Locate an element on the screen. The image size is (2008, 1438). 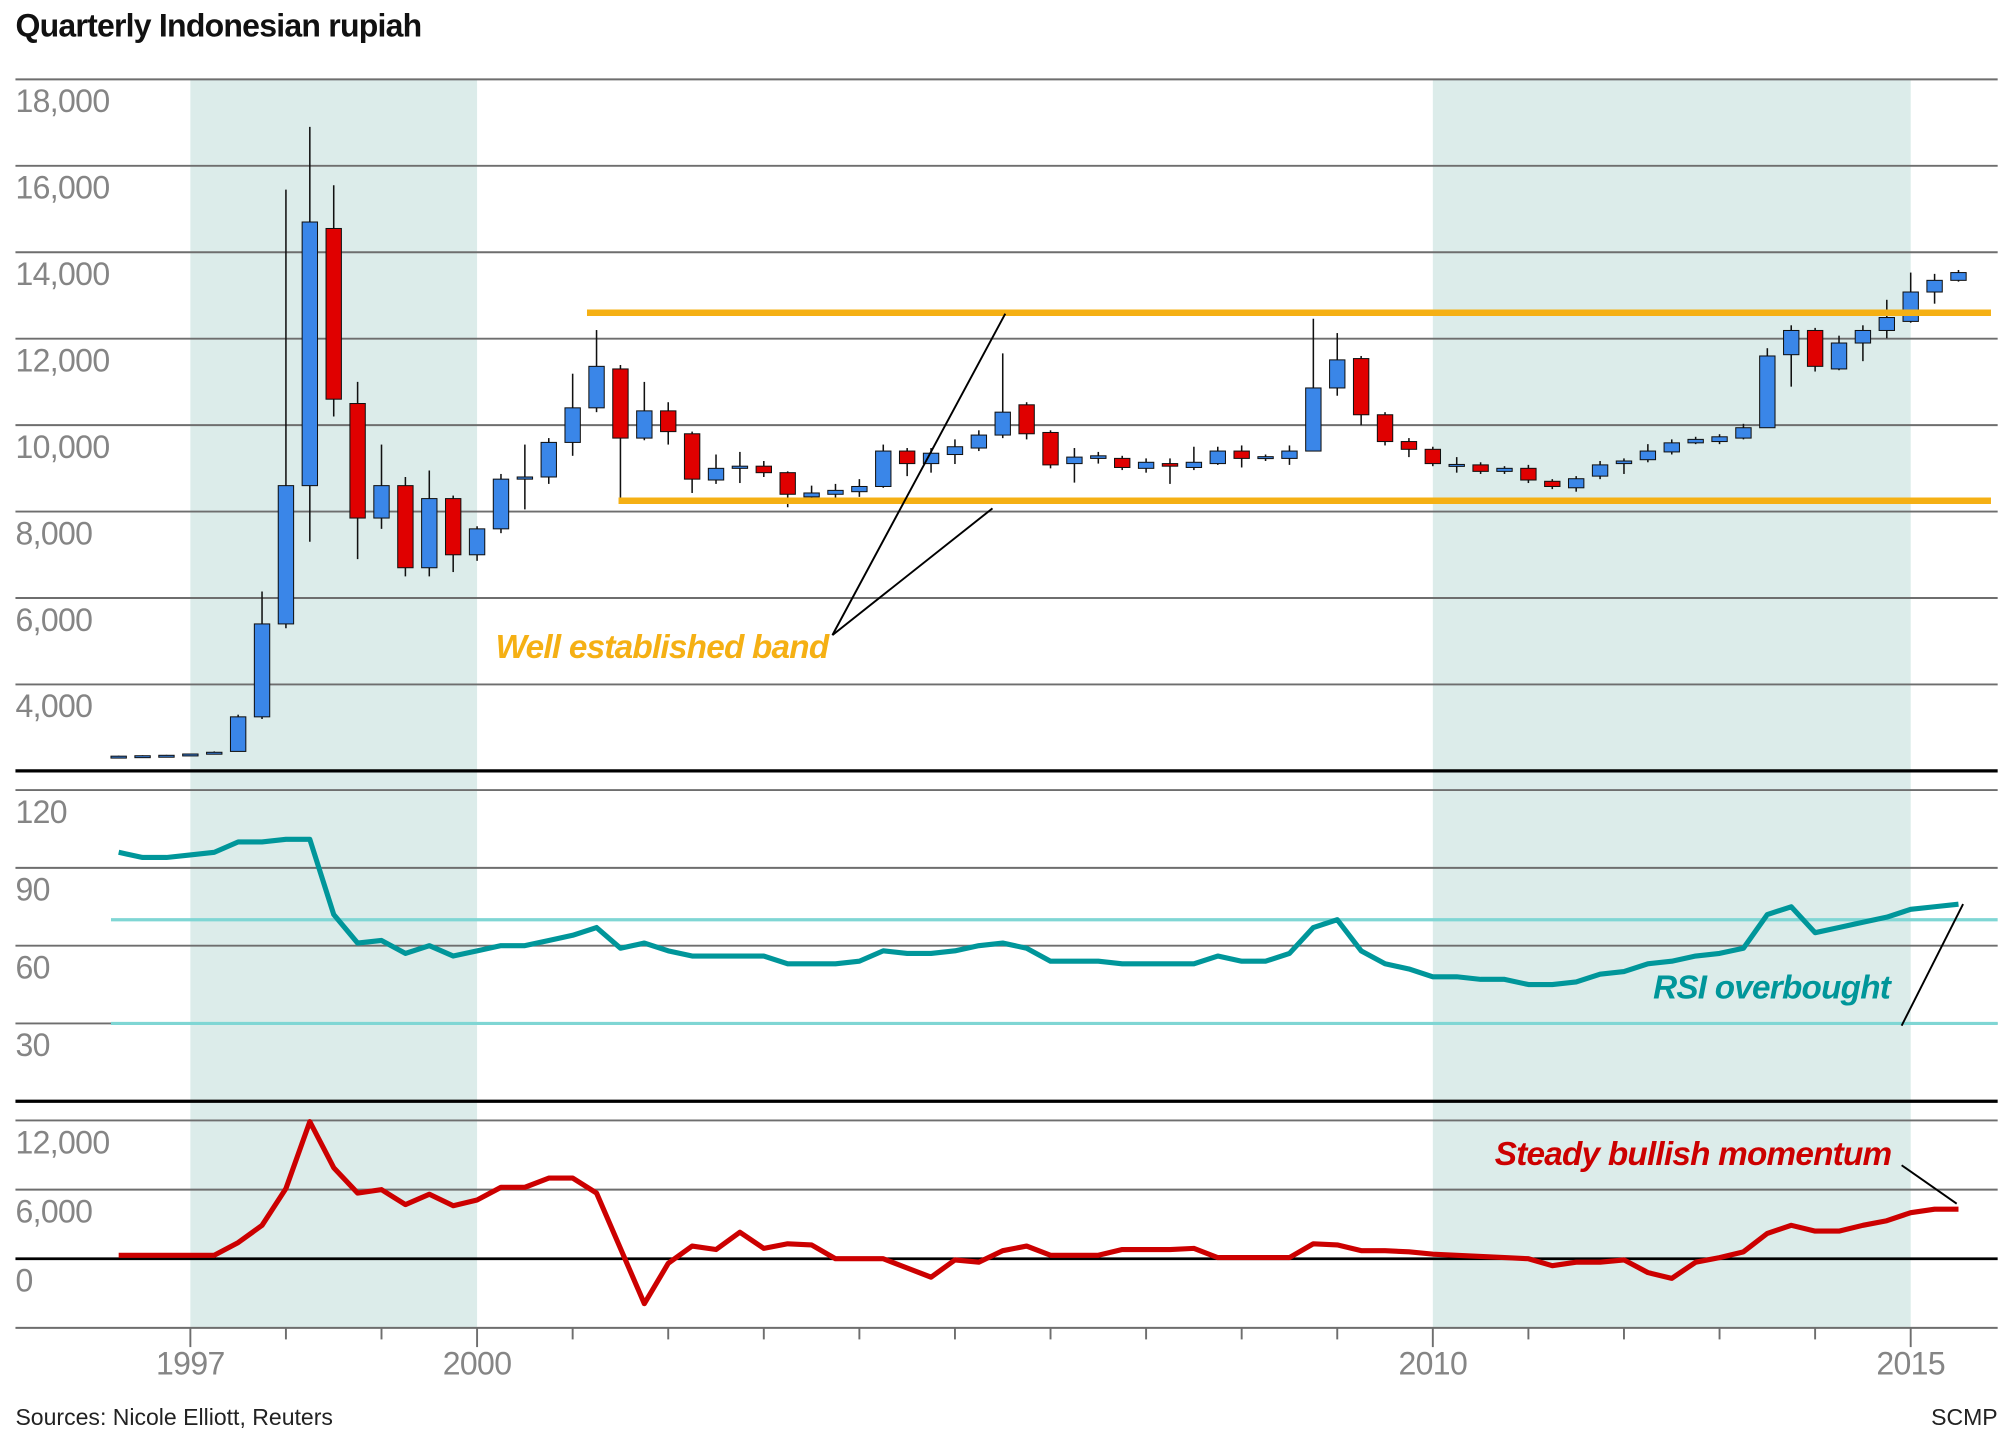
chart-title: Quarterly Indonesian rupiah is located at coordinates (218, 26).